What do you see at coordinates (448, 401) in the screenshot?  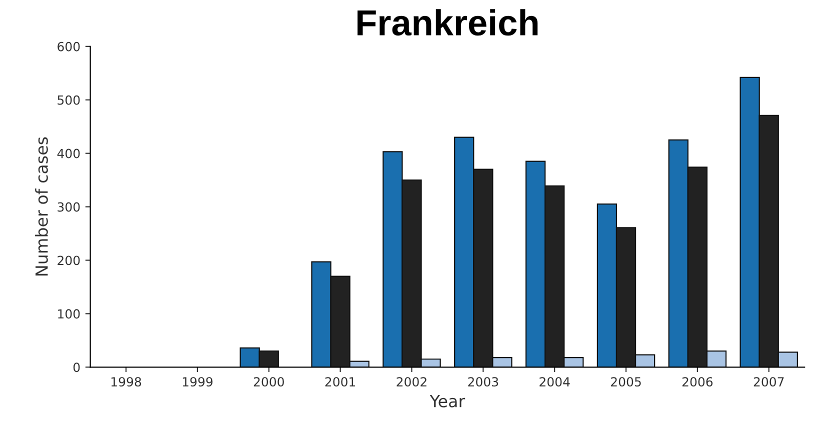 I see `x-axis-title: Year` at bounding box center [448, 401].